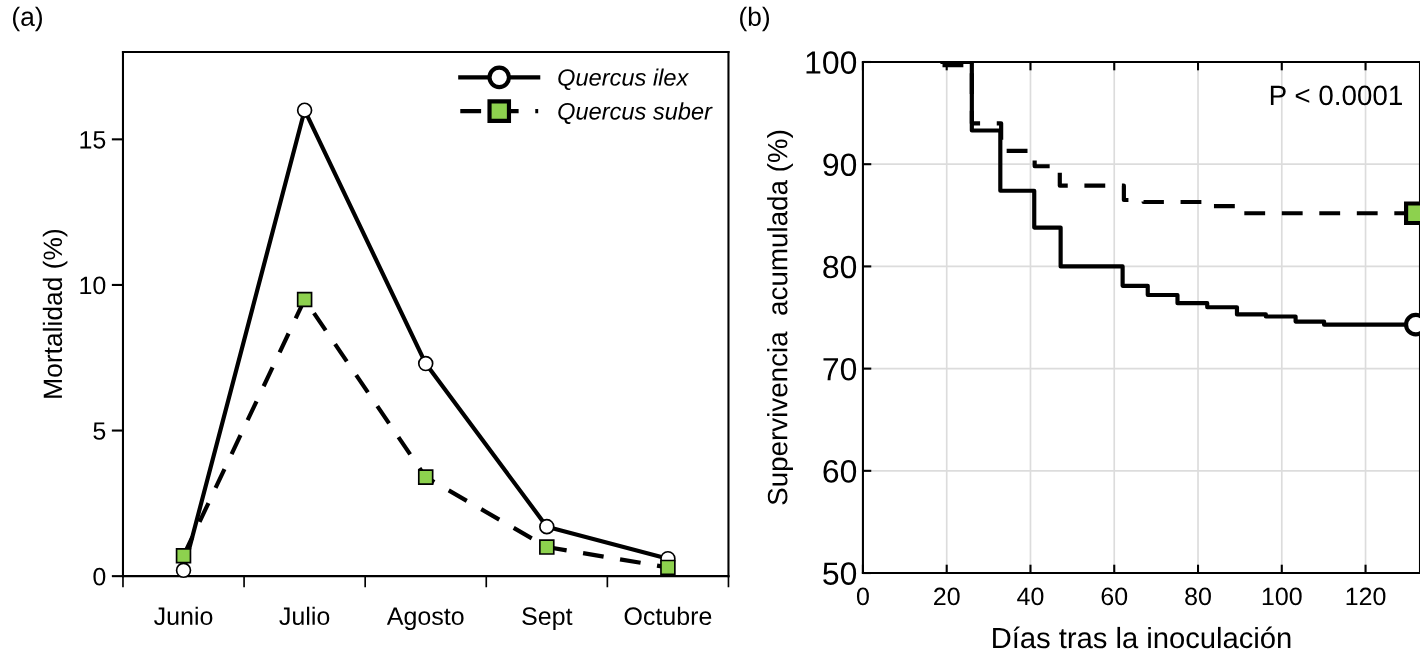 Image resolution: width=1420 pixels, height=663 pixels. Describe the element at coordinates (1142, 637) in the screenshot. I see `x-axis-title: Días tras la inoculación` at that location.